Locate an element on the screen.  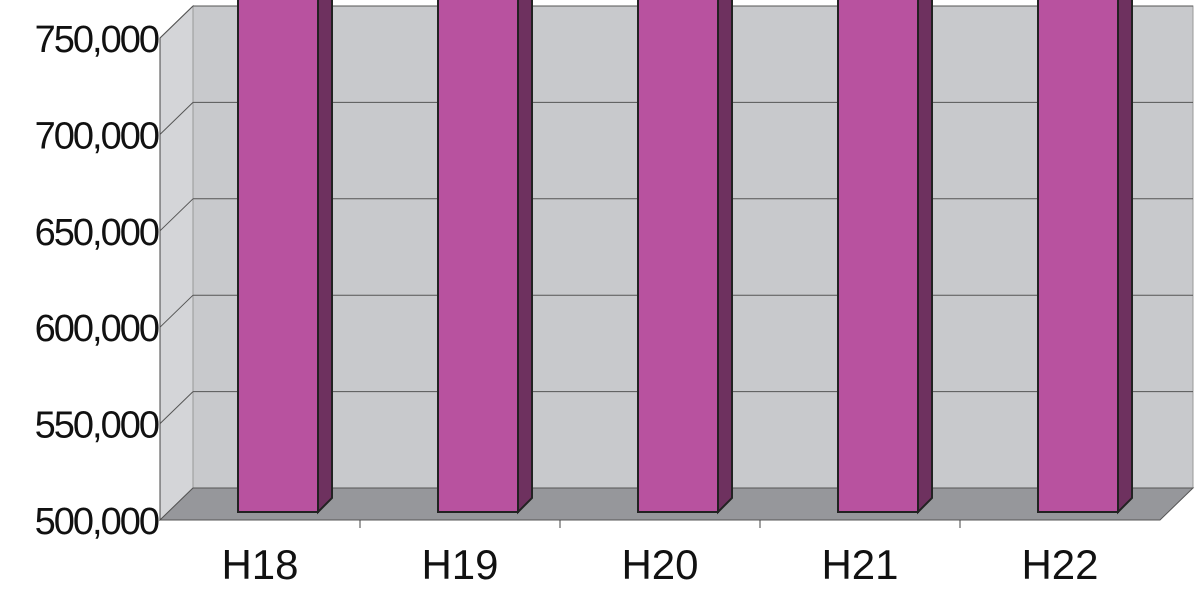
y-tick-label: 600,000 is located at coordinates (97, 329).